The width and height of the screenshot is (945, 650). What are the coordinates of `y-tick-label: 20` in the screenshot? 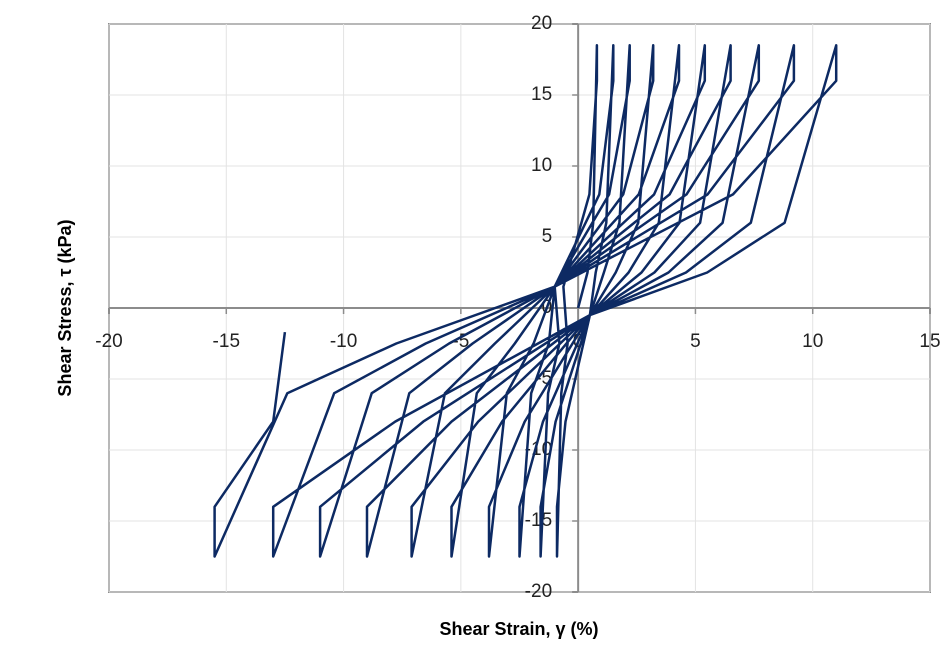 It's located at (541, 23).